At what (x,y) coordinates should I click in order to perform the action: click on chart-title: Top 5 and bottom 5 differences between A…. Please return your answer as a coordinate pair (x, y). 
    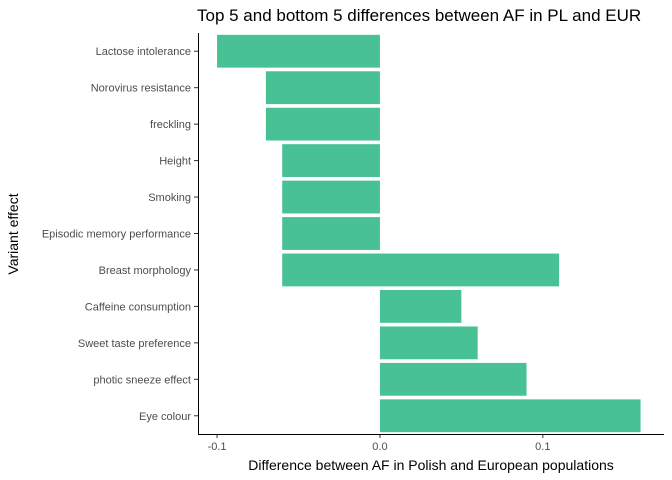
    Looking at the image, I should click on (419, 15).